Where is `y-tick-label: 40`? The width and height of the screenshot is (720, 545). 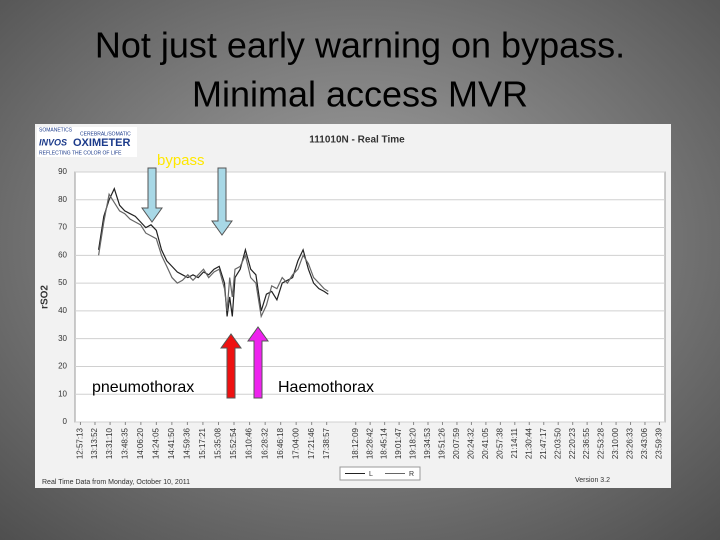
y-tick-label: 40 is located at coordinates (62, 310).